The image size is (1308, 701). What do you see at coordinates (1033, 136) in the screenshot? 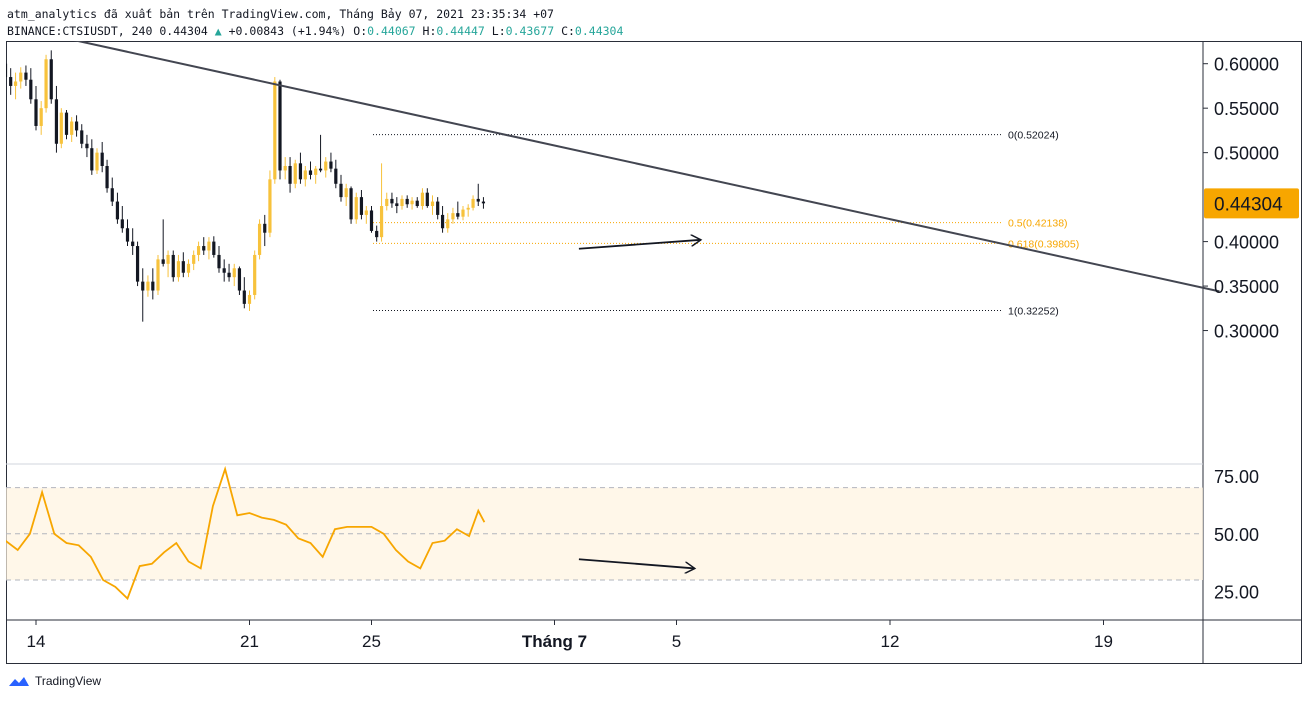
I see `fib-label: 0(0.52024)` at bounding box center [1033, 136].